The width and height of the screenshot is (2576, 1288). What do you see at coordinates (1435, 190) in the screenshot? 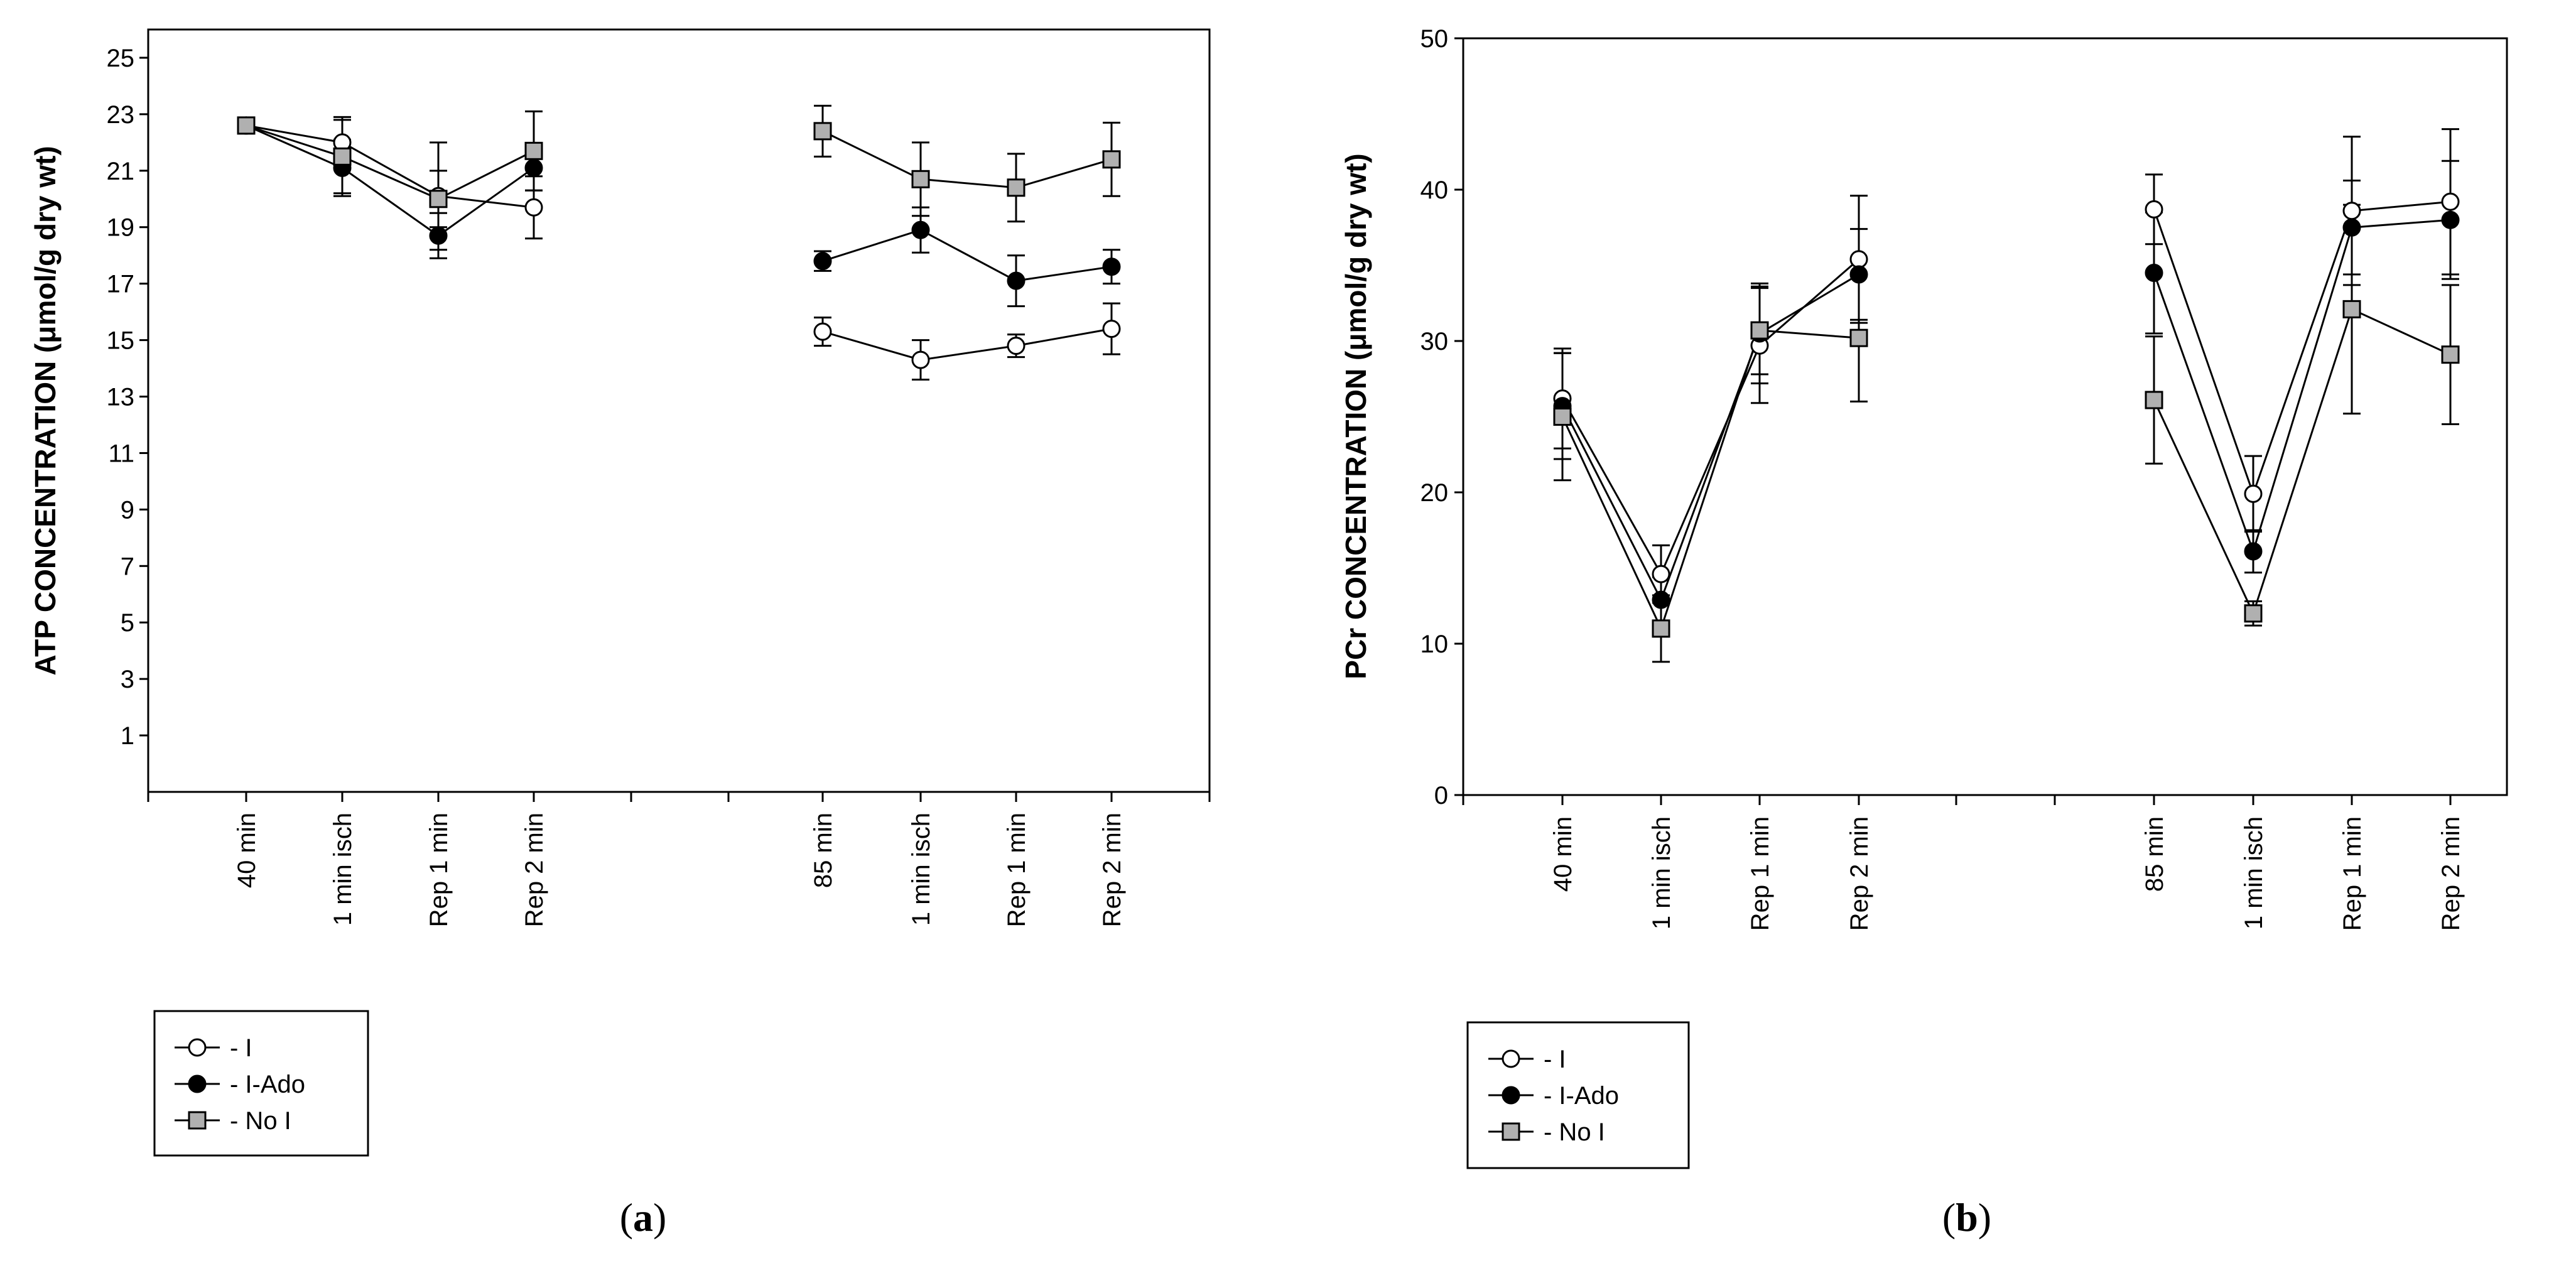
I see `y-tick-label: 40` at bounding box center [1435, 190].